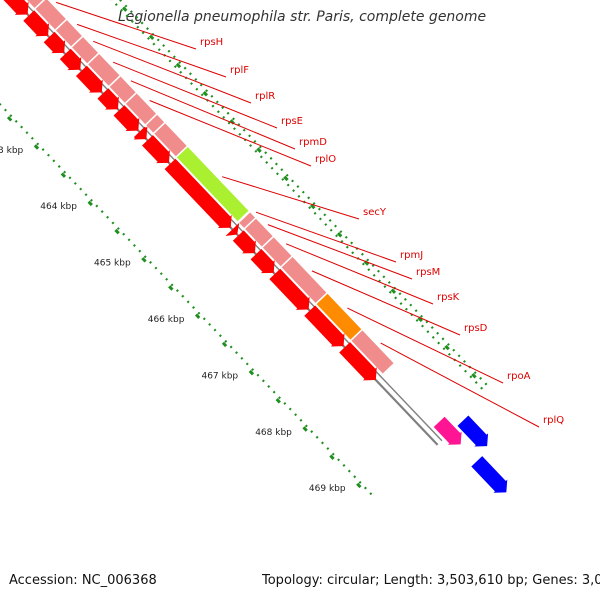 The height and width of the screenshot is (600, 600). What do you see at coordinates (85, 50) in the screenshot?
I see `gene-rpsE` at bounding box center [85, 50].